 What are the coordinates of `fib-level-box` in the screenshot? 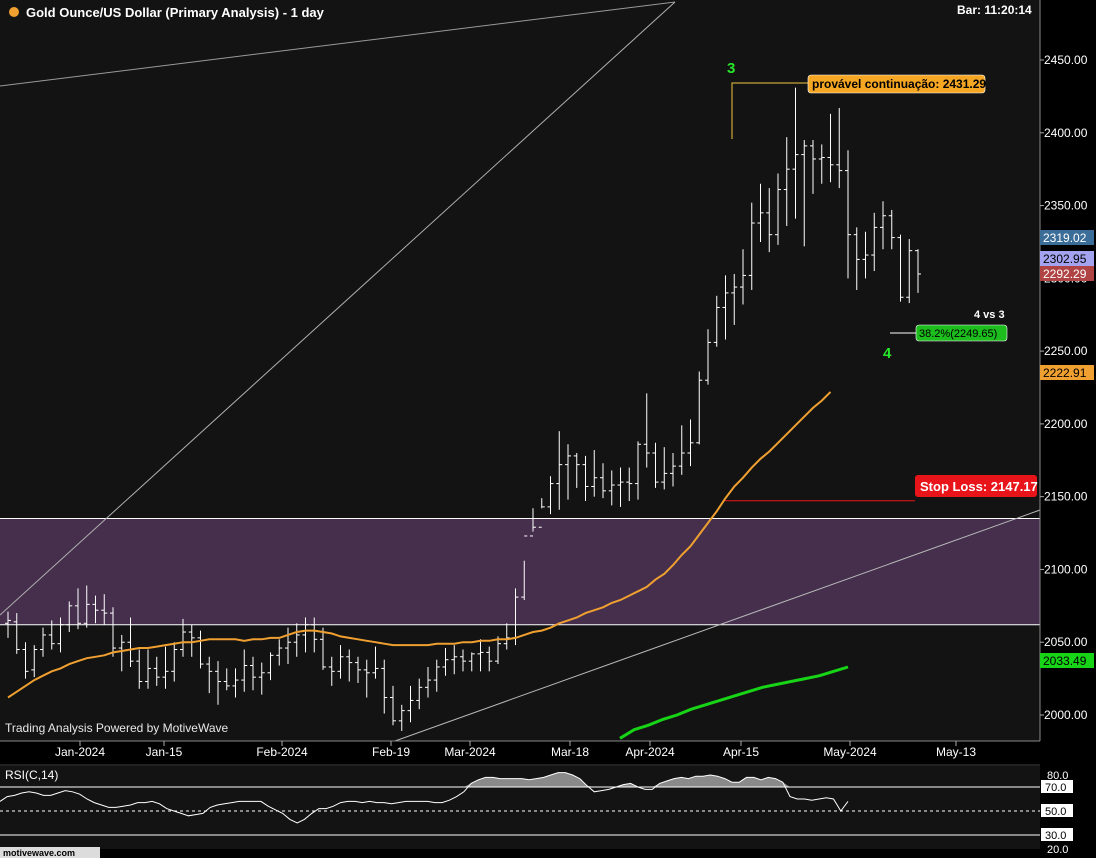 It's located at (961, 333).